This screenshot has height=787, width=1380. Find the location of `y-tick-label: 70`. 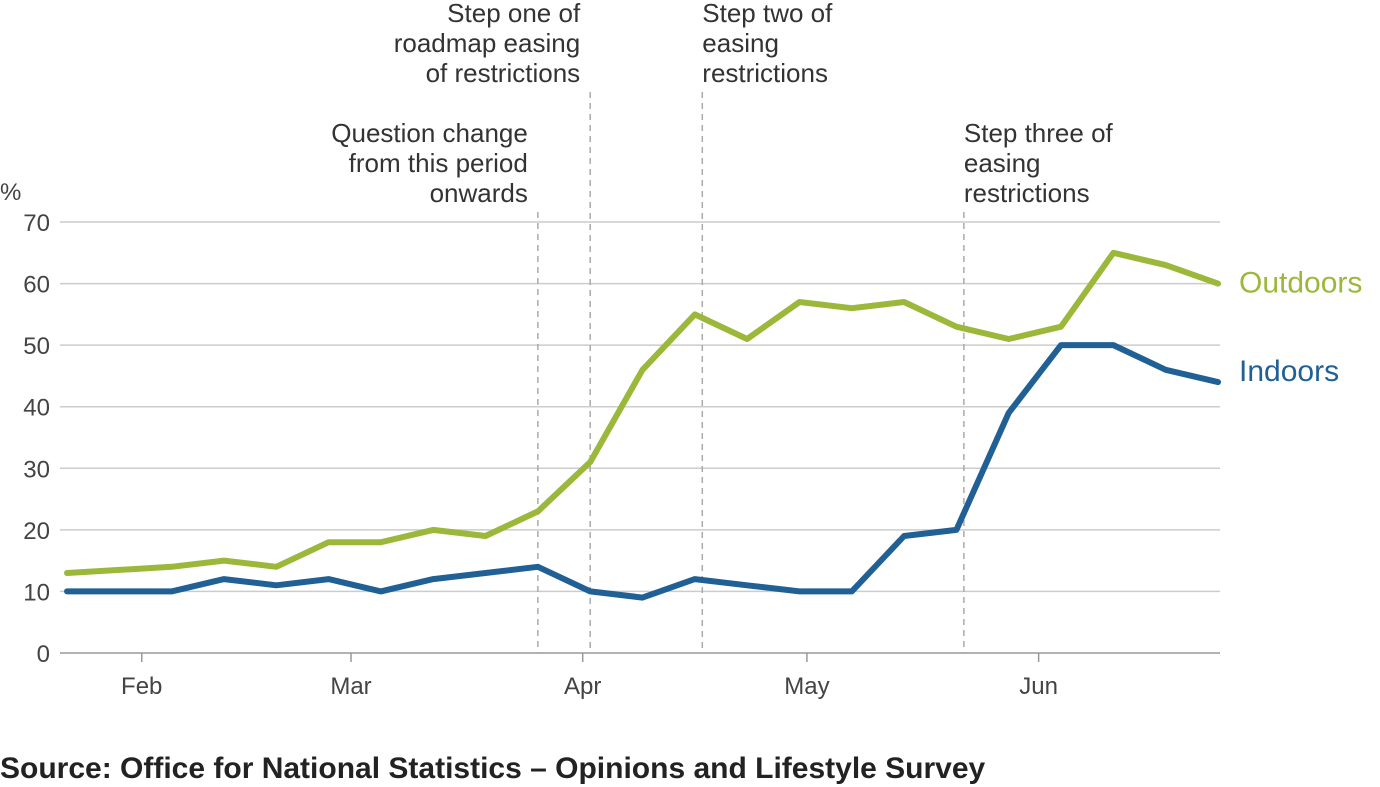

y-tick-label: 70 is located at coordinates (36, 223).